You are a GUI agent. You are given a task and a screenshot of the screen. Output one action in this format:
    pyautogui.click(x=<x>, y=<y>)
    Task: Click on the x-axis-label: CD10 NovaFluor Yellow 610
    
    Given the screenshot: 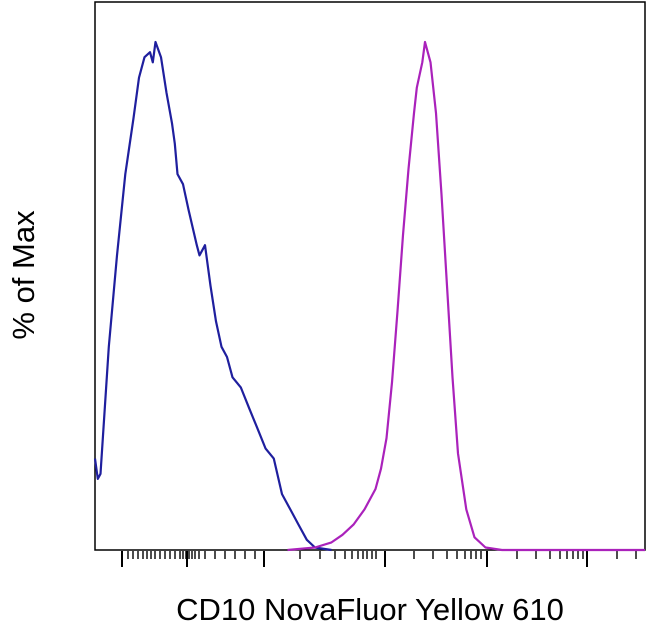 What is the action you would take?
    pyautogui.click(x=370, y=609)
    